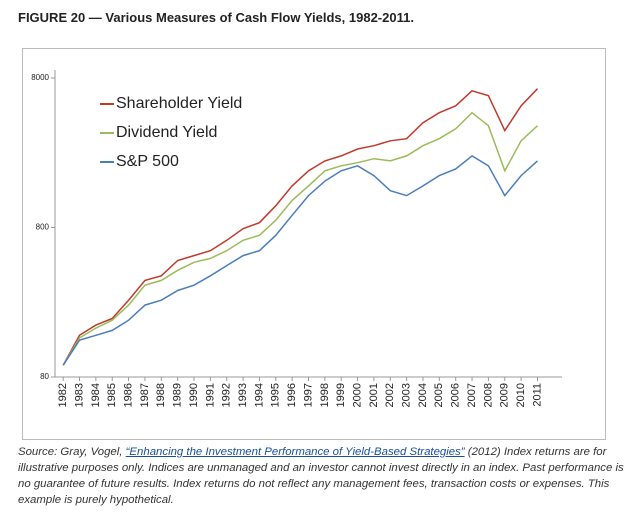 This screenshot has height=522, width=640. Describe the element at coordinates (43, 227) in the screenshot. I see `y-tick-label: 800` at that location.